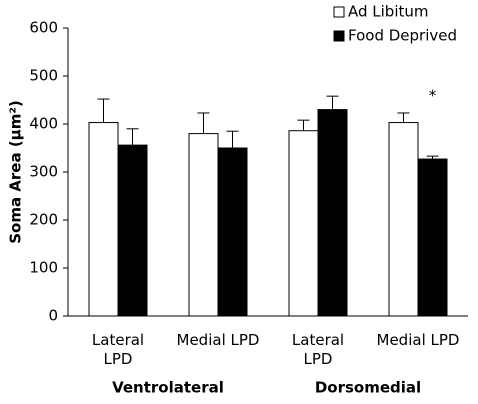  I want to click on group-label: Dorsomedial, so click(368, 388).